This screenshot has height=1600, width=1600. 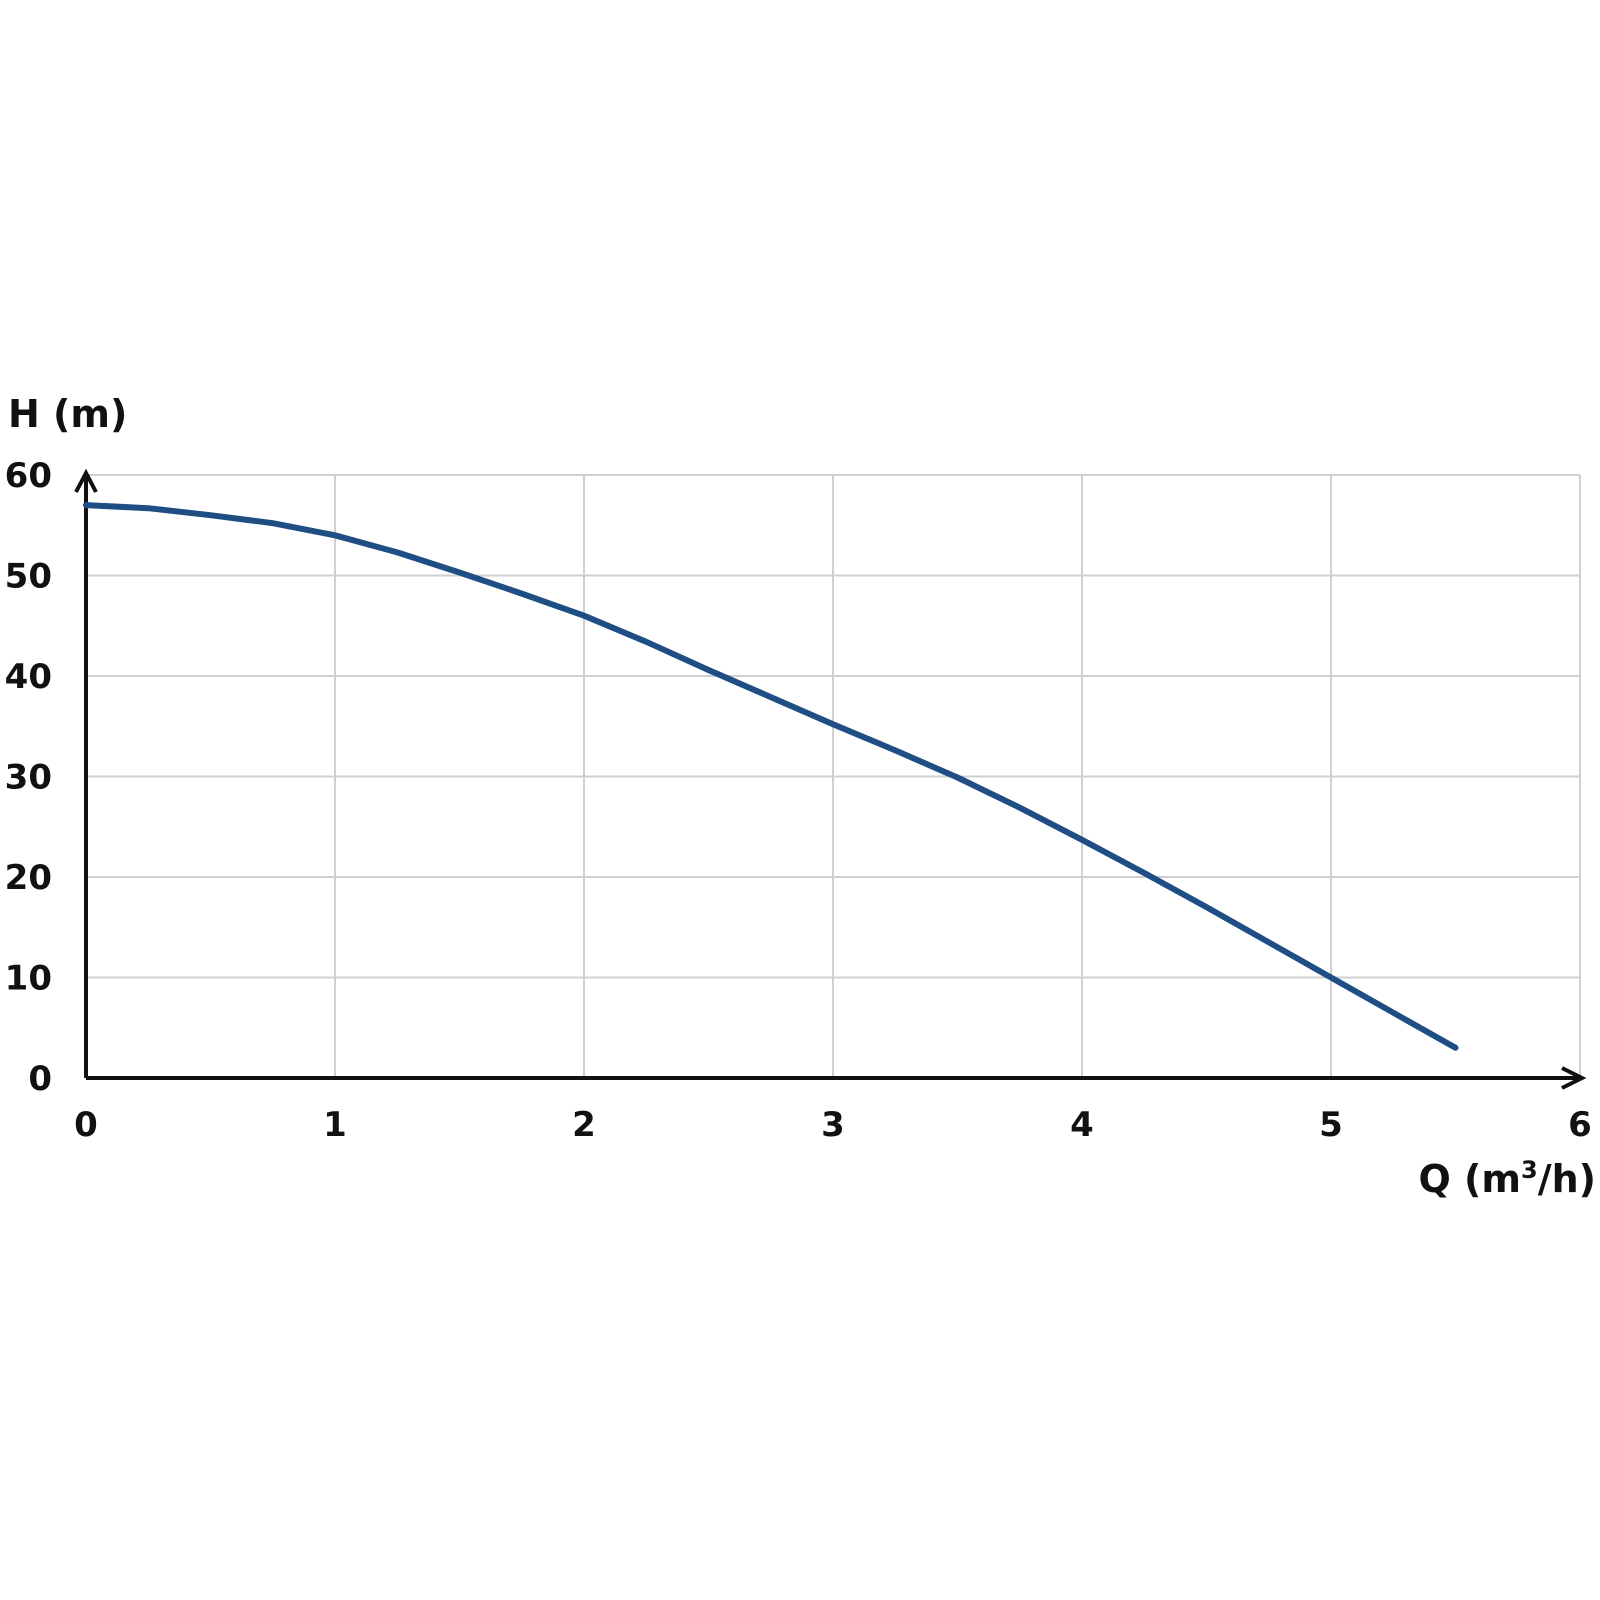 What do you see at coordinates (584, 1125) in the screenshot?
I see `x-tick-label: 2` at bounding box center [584, 1125].